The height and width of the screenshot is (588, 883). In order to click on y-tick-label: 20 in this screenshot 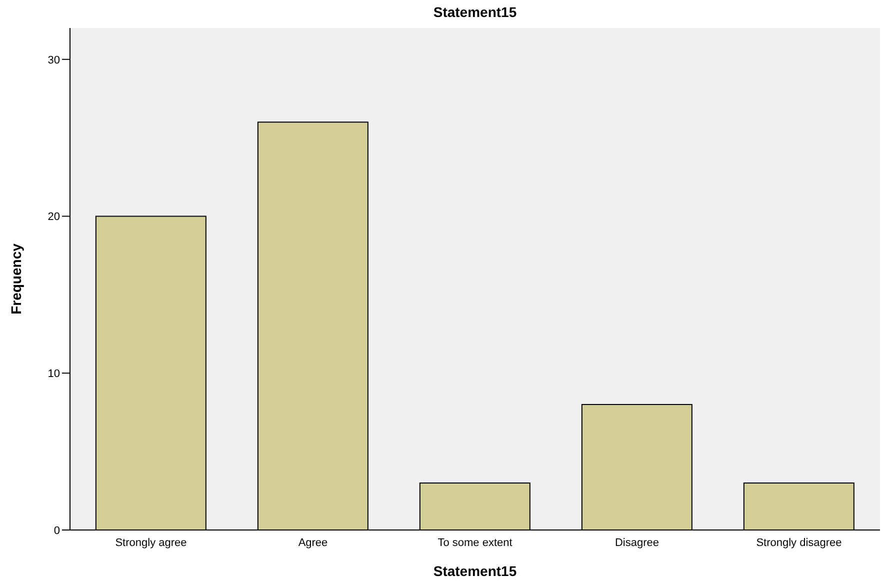, I will do `click(54, 217)`.